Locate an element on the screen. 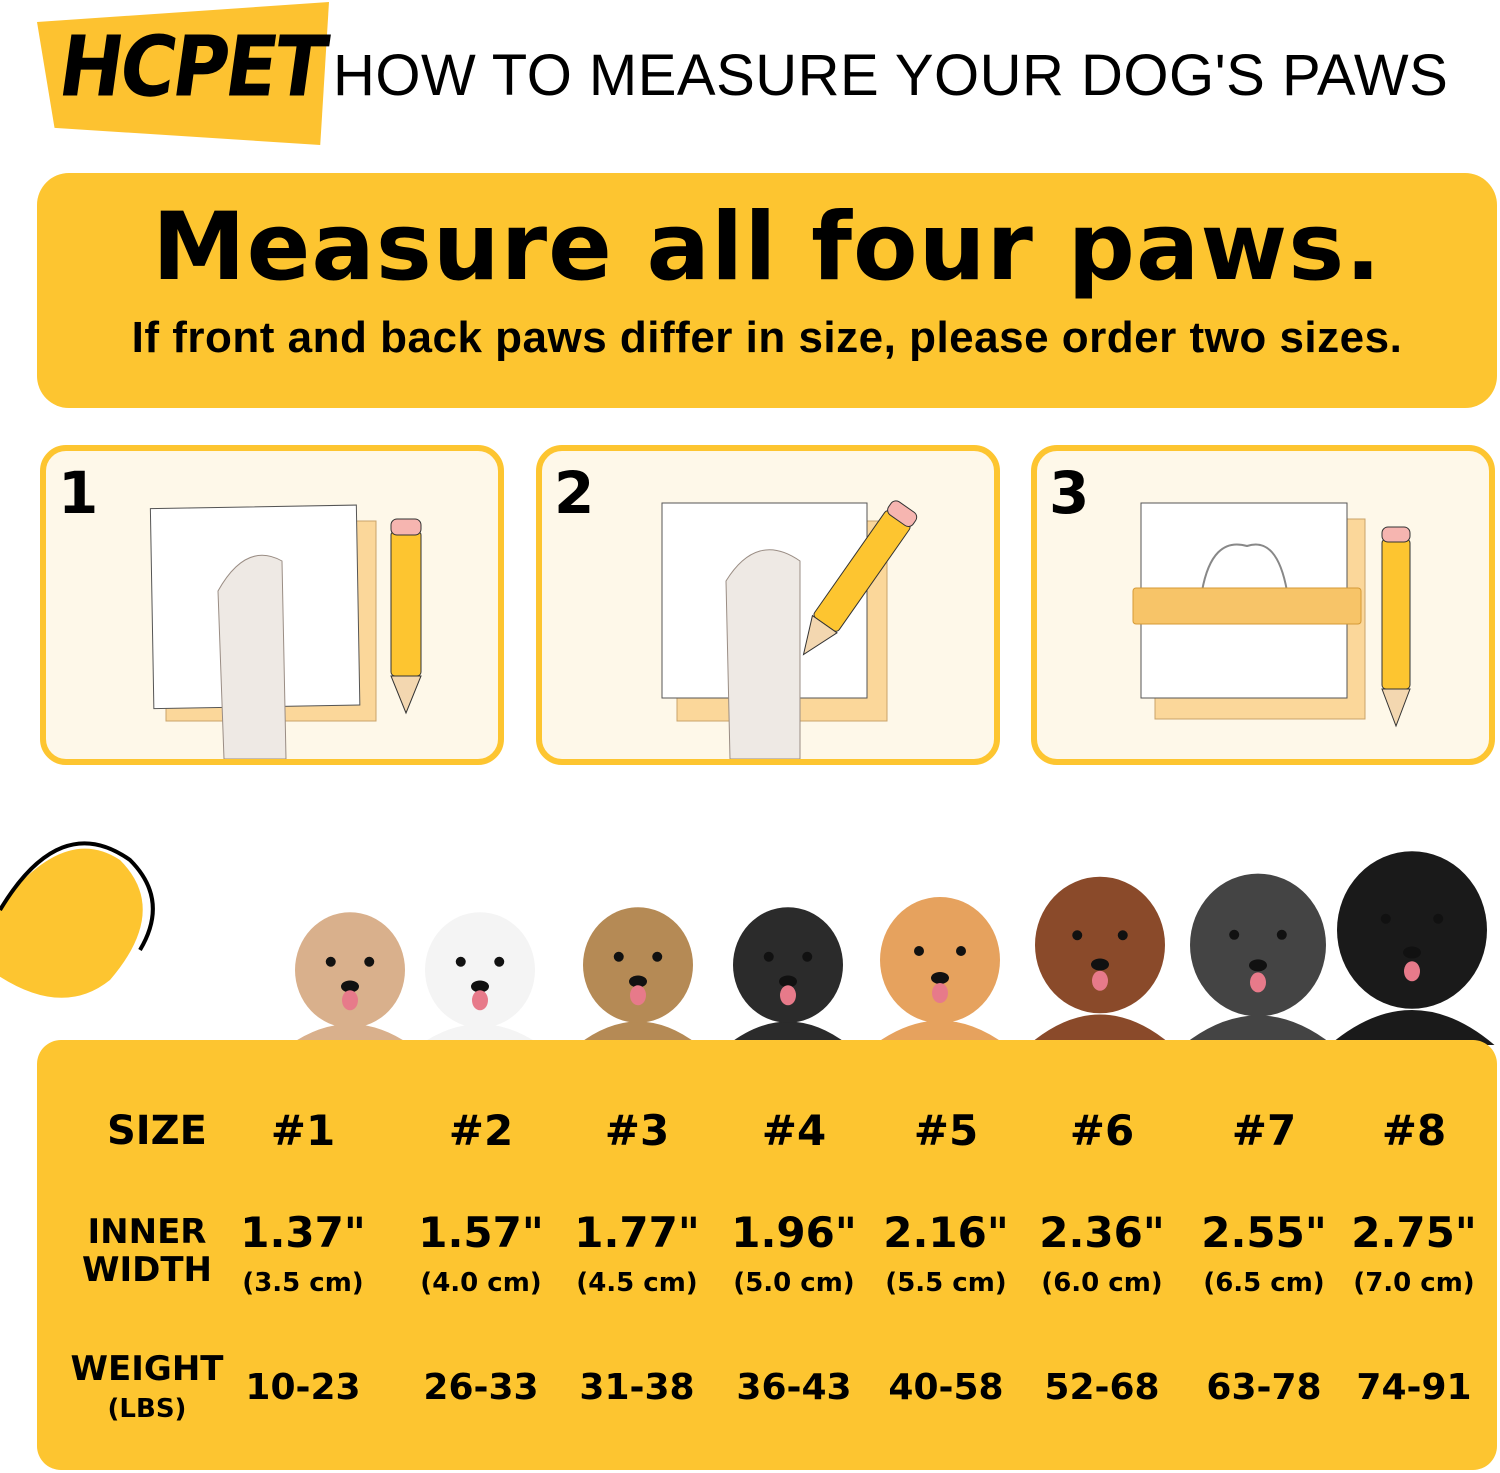 The image size is (1500, 1473). trace-paw-illustration is located at coordinates (789, 629).